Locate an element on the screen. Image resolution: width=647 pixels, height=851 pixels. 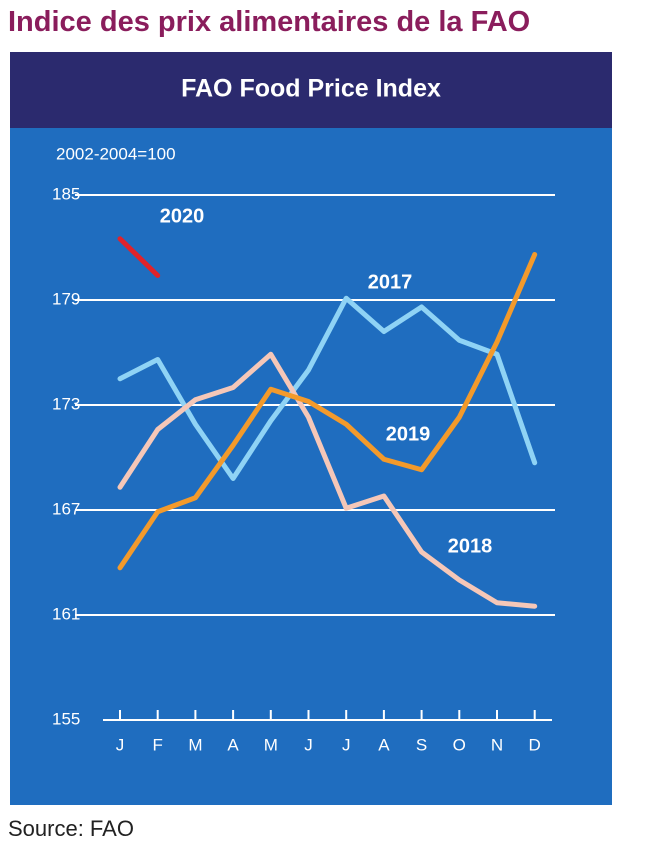
chart-header is located at coordinates (311, 90).